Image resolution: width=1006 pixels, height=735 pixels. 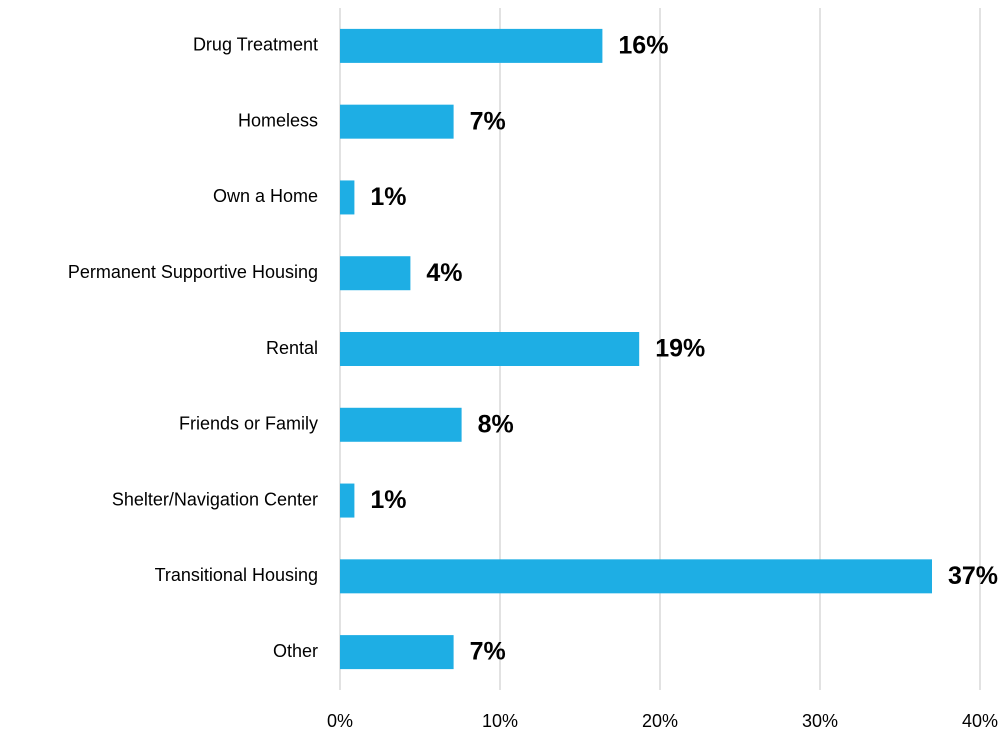 I want to click on y-tick-label: Drug Treatment, so click(x=255, y=45).